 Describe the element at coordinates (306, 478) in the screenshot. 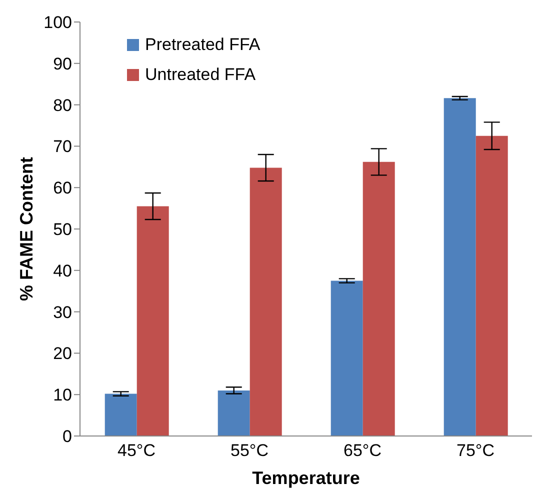

I see `x-axis-title: Temperature` at that location.